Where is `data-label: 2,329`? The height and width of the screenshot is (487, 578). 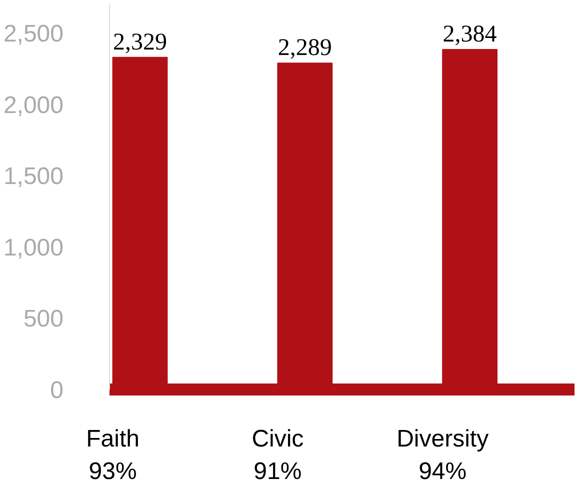
data-label: 2,329 is located at coordinates (140, 42).